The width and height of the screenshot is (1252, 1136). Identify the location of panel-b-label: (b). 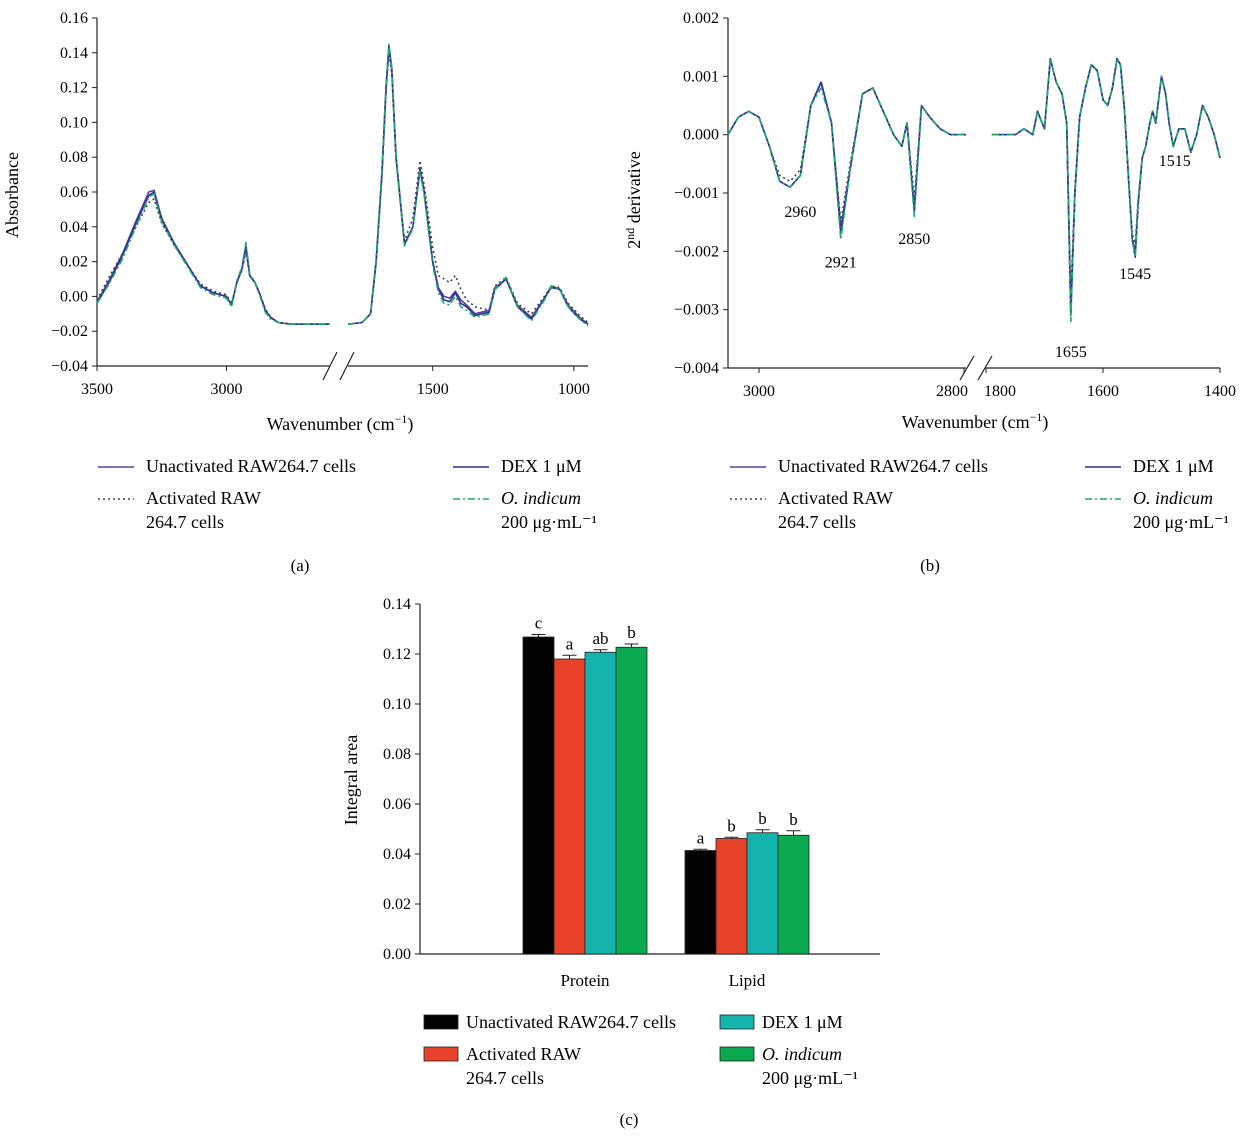
(930, 565).